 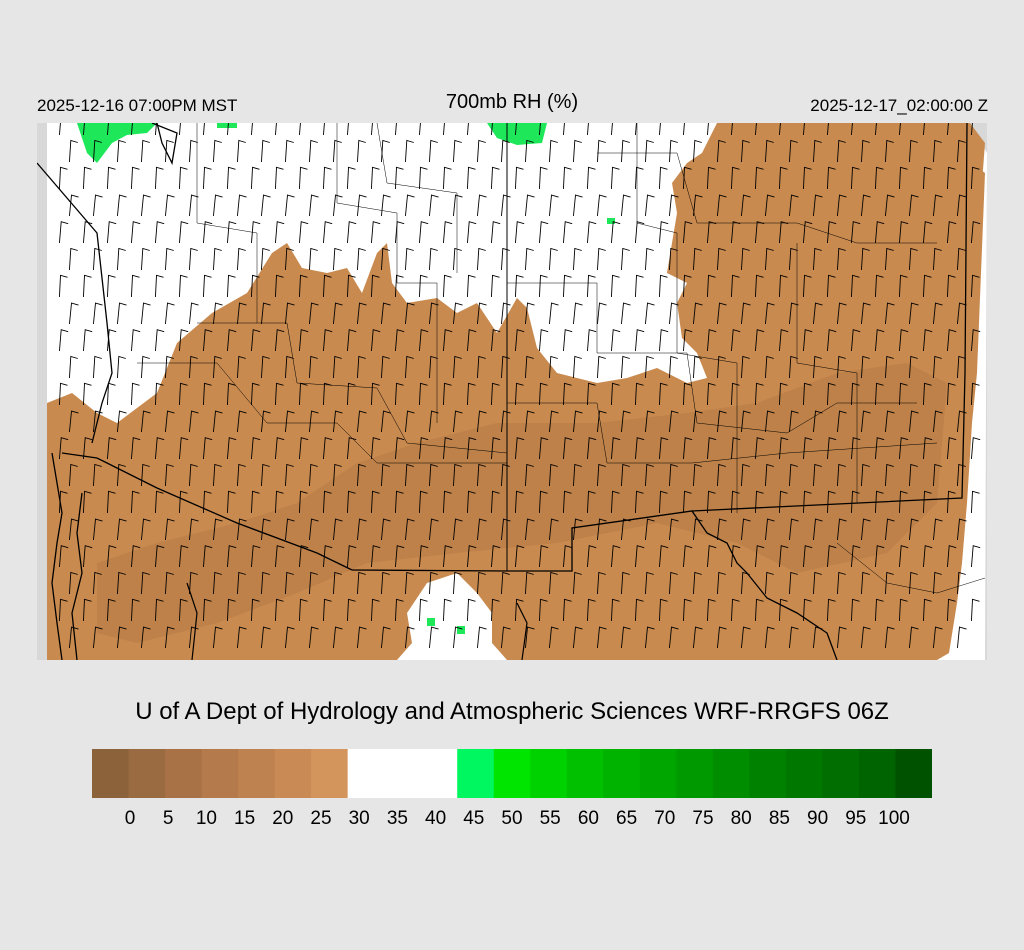 I want to click on border-nevada, so click(x=75, y=303).